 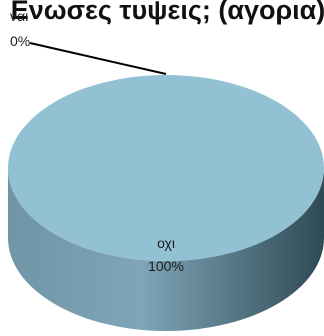 What do you see at coordinates (166, 243) in the screenshot?
I see `slice-label-oxi: οχι` at bounding box center [166, 243].